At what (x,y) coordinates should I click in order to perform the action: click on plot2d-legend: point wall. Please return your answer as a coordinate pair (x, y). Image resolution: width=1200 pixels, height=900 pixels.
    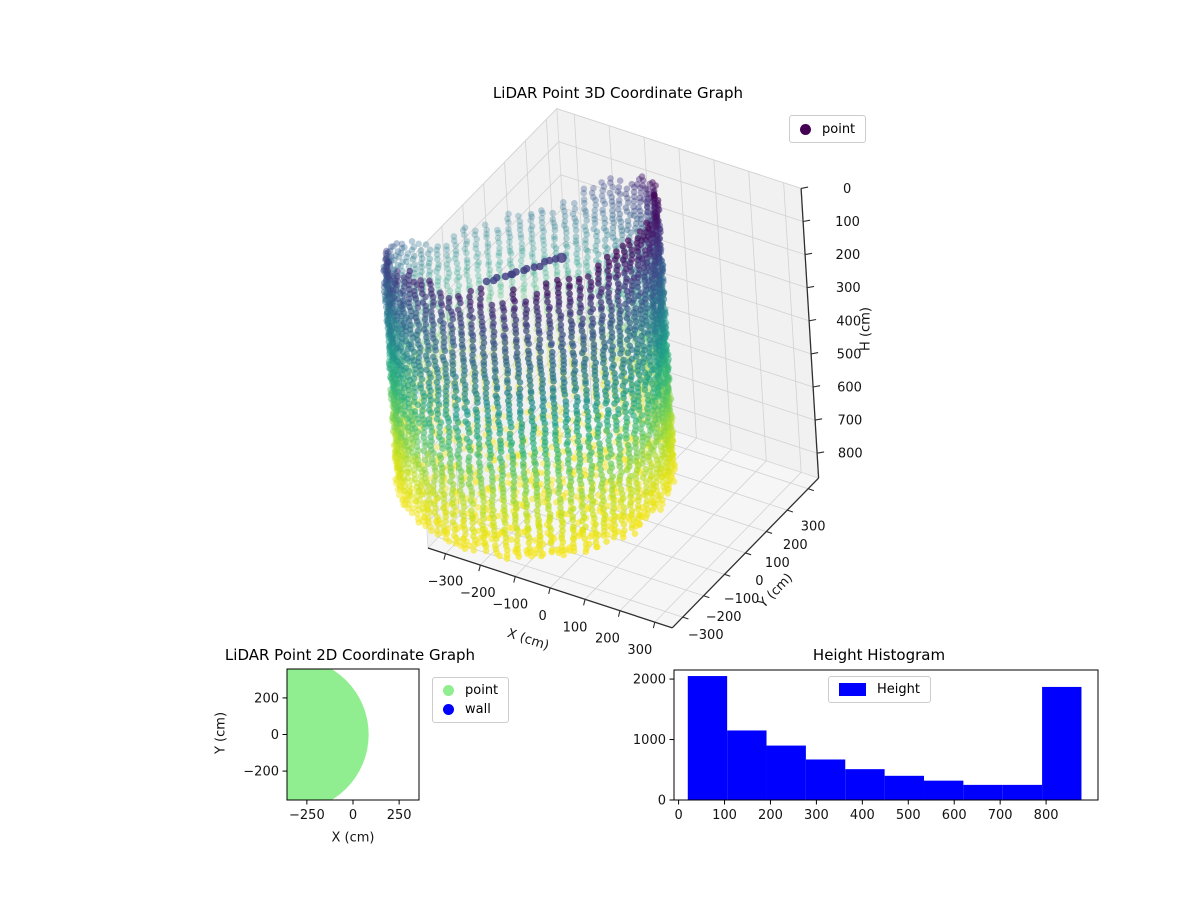
    Looking at the image, I should click on (471, 700).